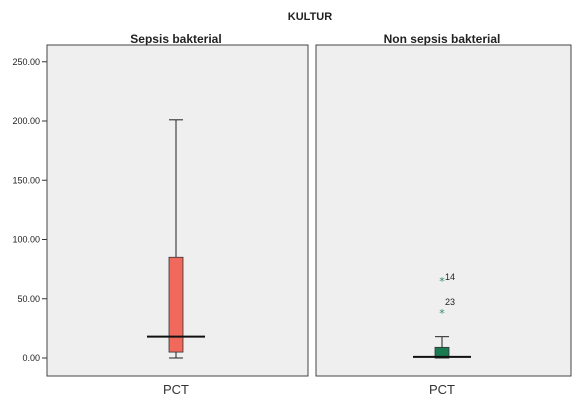 This screenshot has height=399, width=572. I want to click on panel-title: Non sepsis bakterial, so click(442, 39).